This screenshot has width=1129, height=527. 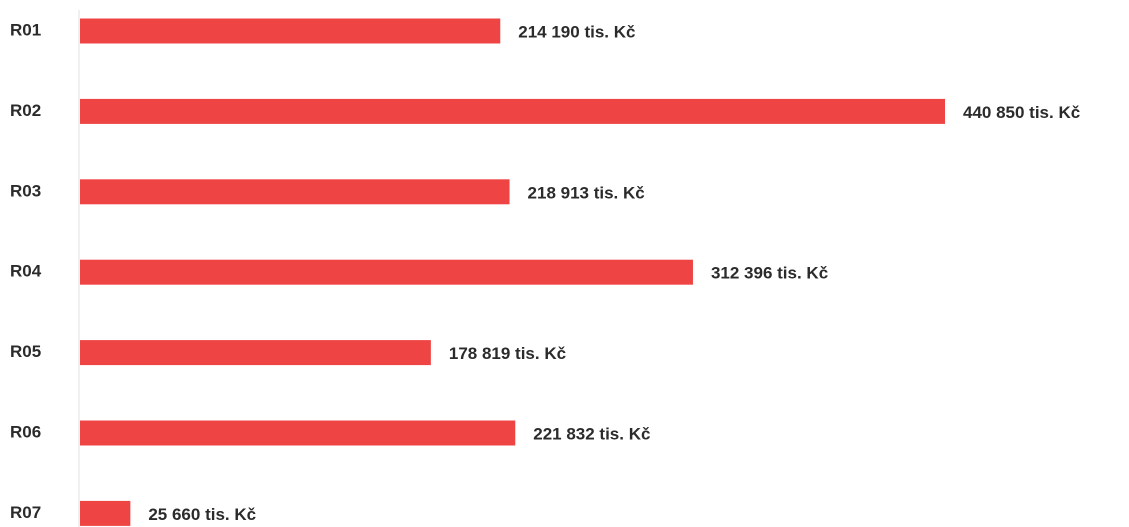 What do you see at coordinates (25, 190) in the screenshot?
I see `category-label: R03` at bounding box center [25, 190].